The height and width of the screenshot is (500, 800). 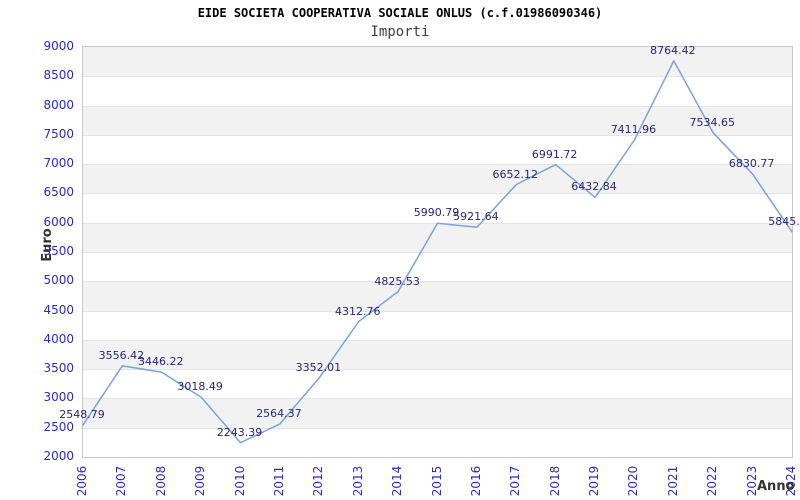 I want to click on x-tick-label: 2013, so click(x=357, y=481).